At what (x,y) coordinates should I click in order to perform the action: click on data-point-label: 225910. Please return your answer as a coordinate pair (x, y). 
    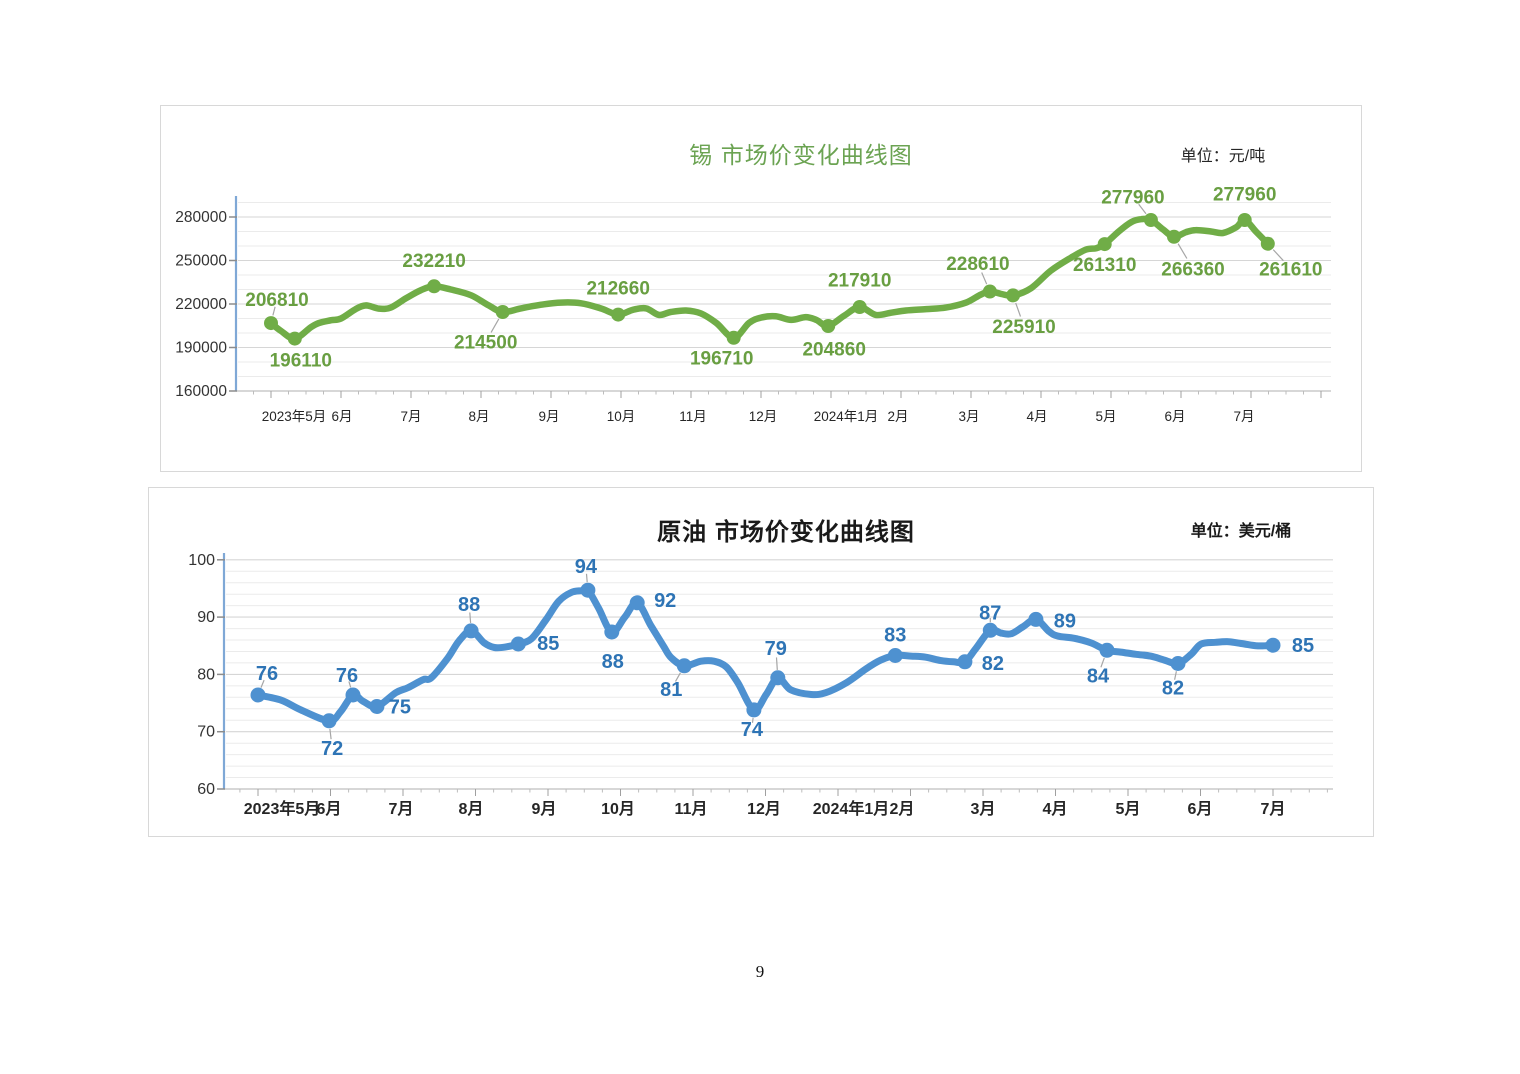
    Looking at the image, I should click on (1023, 327).